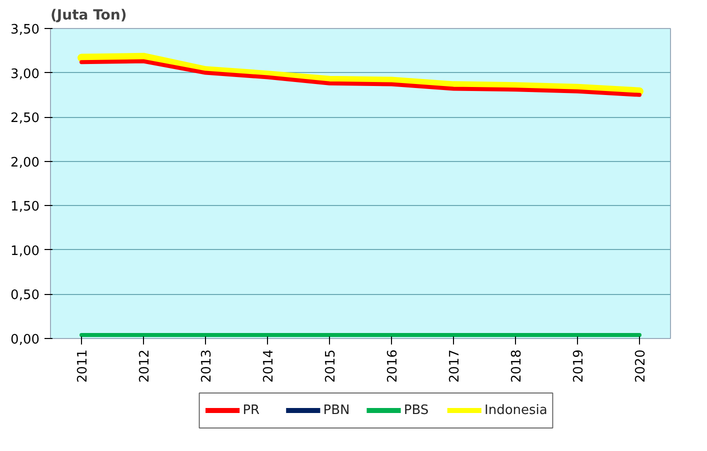 The height and width of the screenshot is (451, 707). I want to click on x-tick-label: 2014, so click(269, 366).